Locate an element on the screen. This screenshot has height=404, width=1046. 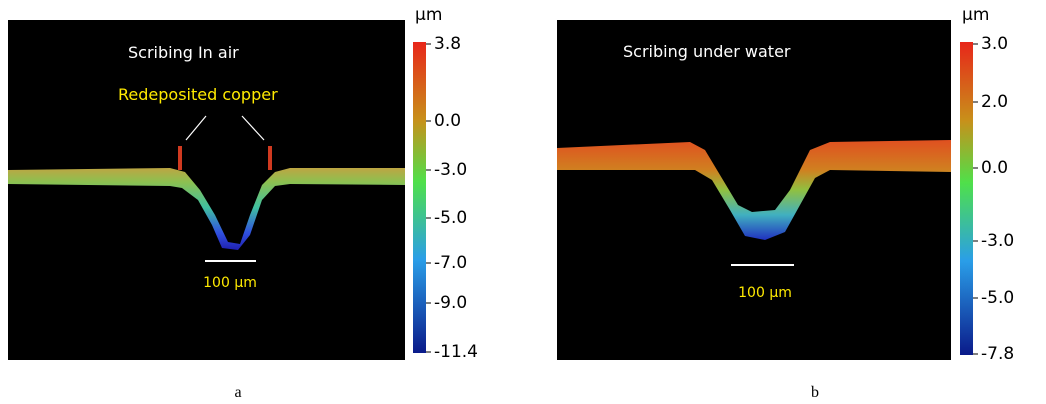
tick-label: -9.0 is located at coordinates (450, 303).